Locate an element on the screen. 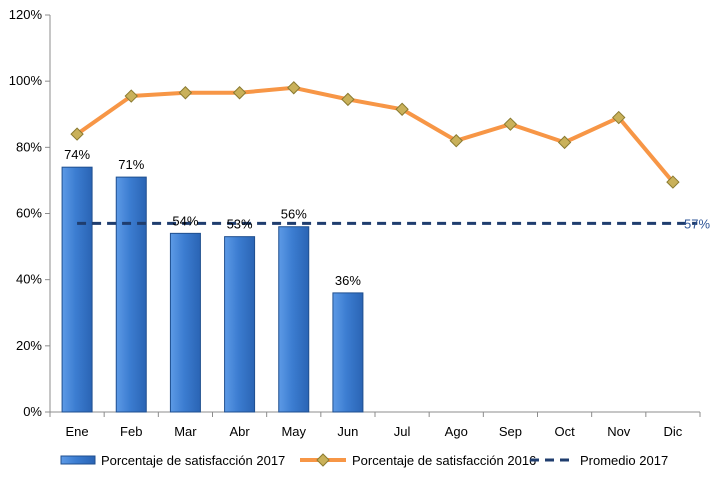  y-tick-label: 120% is located at coordinates (26, 14).